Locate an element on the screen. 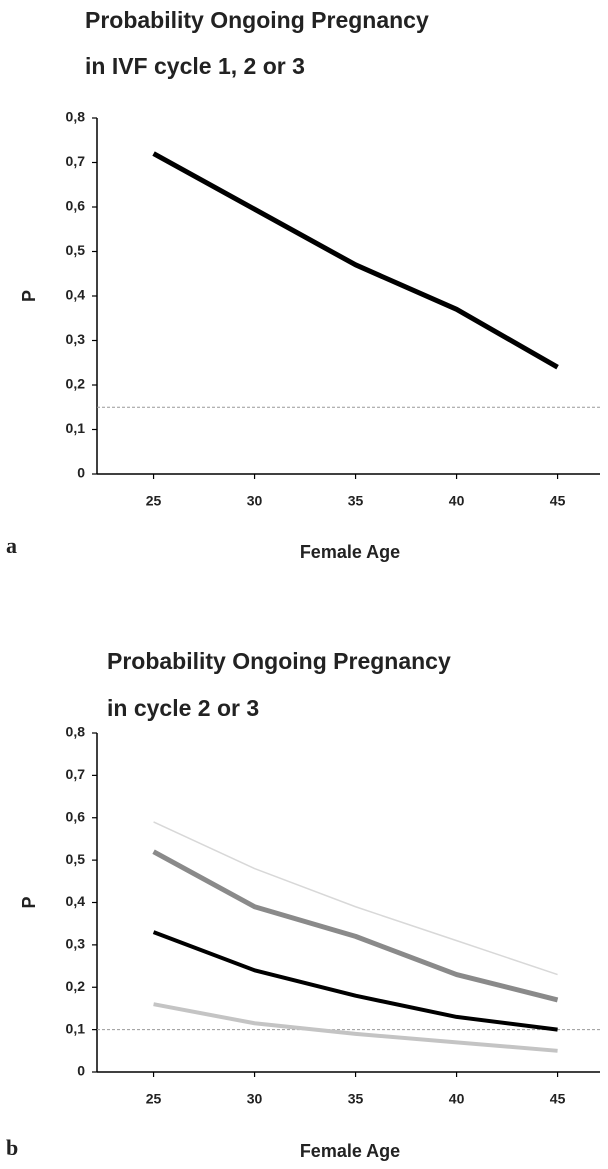 The height and width of the screenshot is (1169, 608). panel-label: a is located at coordinates (11, 545).